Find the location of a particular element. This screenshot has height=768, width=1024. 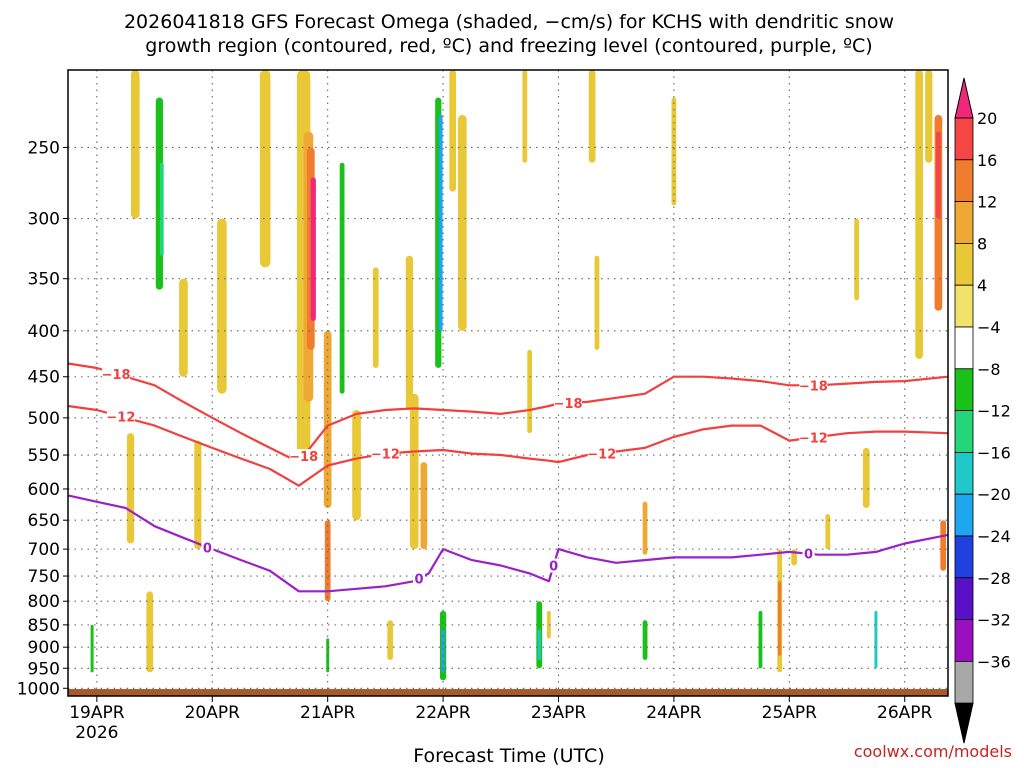

y-tick-label: 600 is located at coordinates (44, 490).